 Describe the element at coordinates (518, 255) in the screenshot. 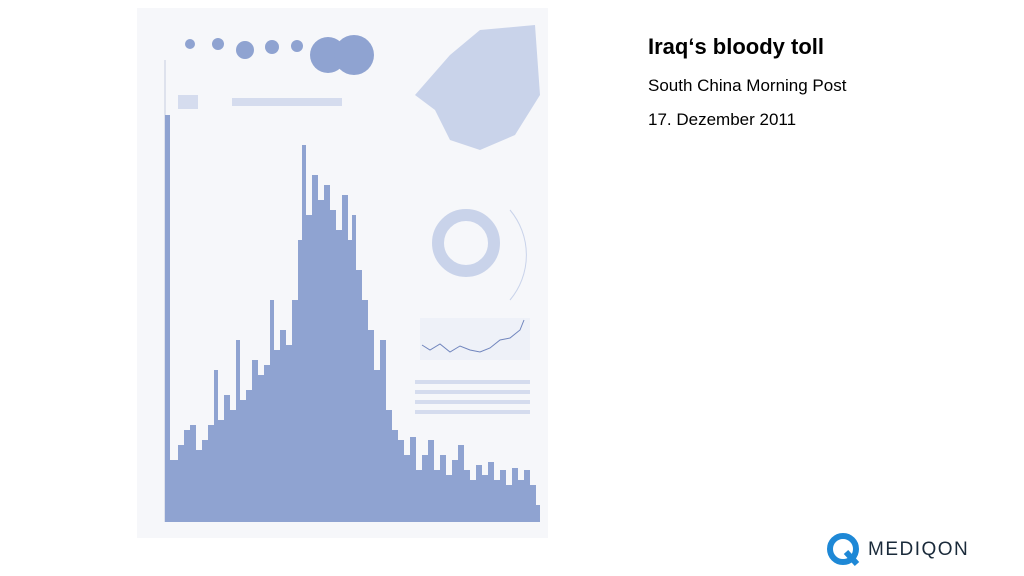

I see `image-arc` at that location.